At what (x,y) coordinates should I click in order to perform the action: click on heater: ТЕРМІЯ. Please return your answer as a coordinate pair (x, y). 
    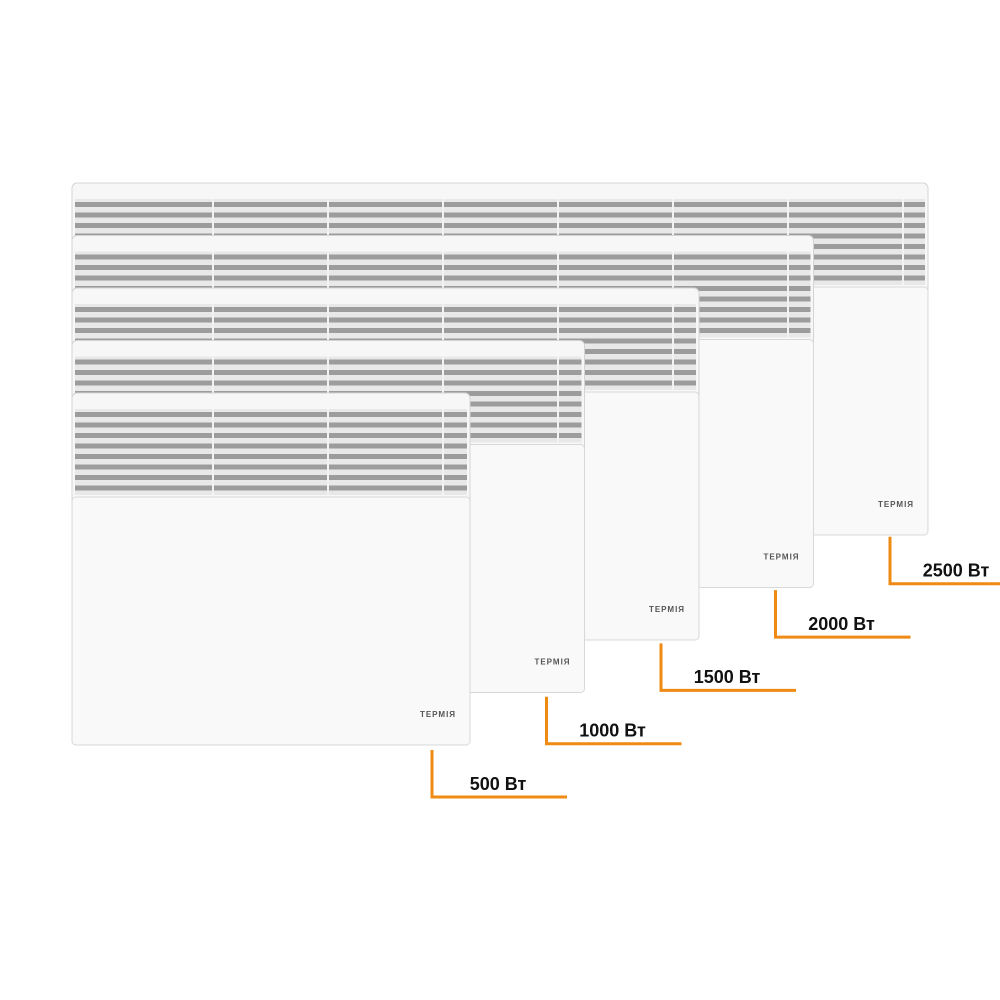
    Looking at the image, I should click on (271, 569).